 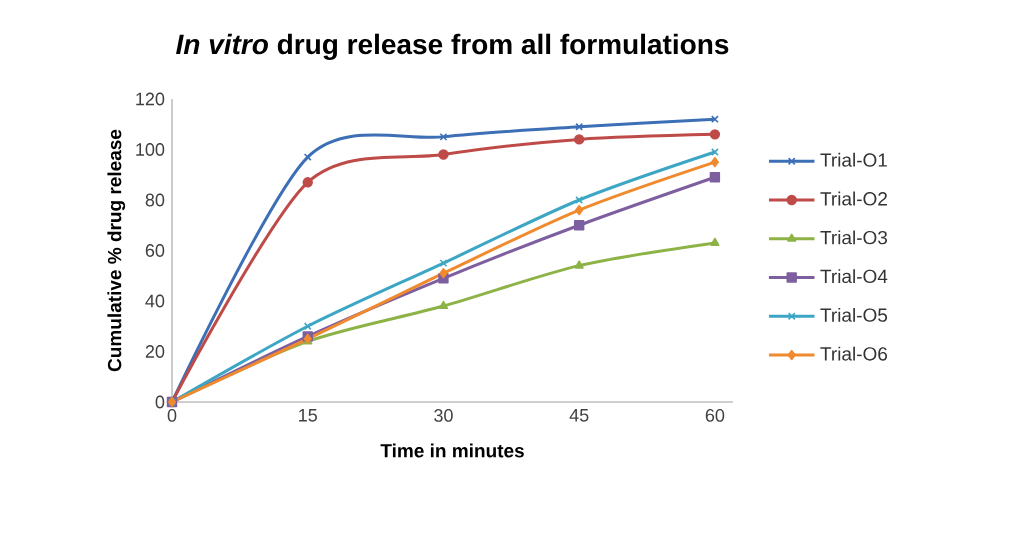 What do you see at coordinates (854, 276) in the screenshot?
I see `legend-label: Trial-O4` at bounding box center [854, 276].